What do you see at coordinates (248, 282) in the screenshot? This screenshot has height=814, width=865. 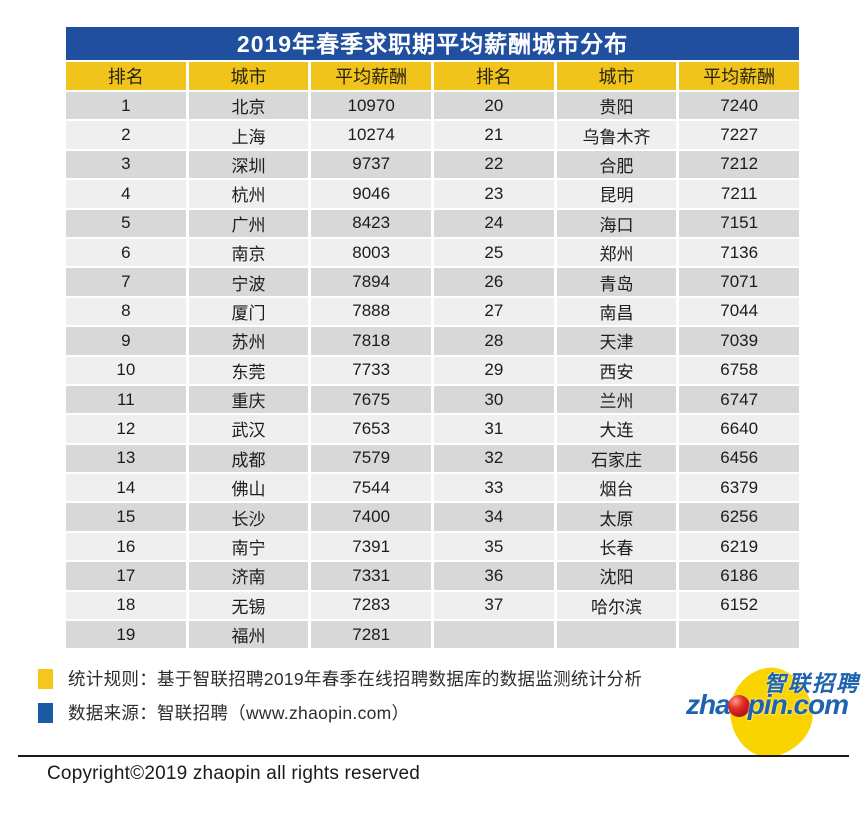 I see `city-cell: 宁波` at bounding box center [248, 282].